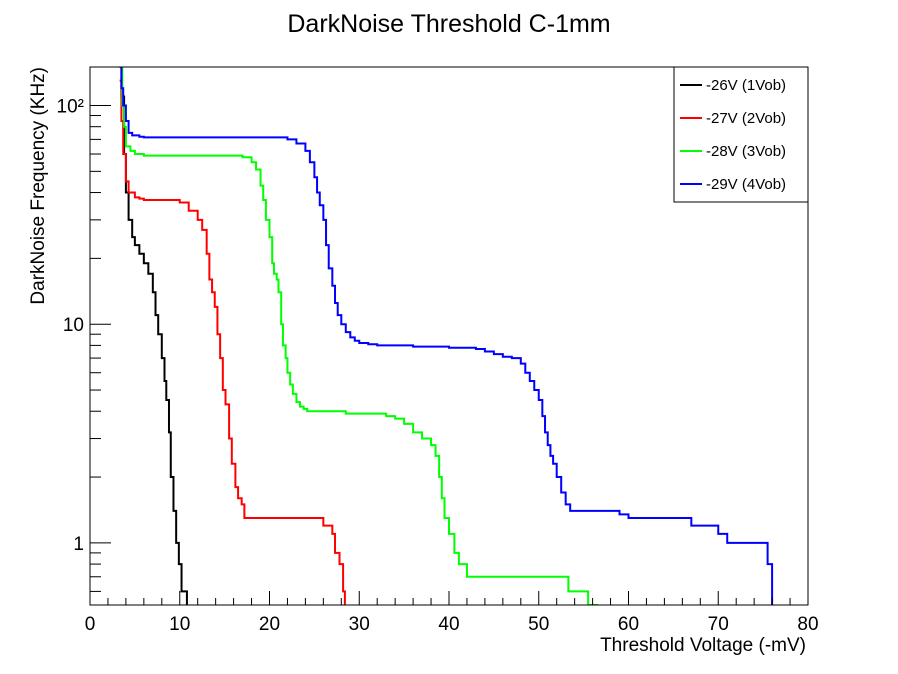 The height and width of the screenshot is (674, 898). Describe the element at coordinates (628, 624) in the screenshot. I see `x-tick-label: 60` at that location.